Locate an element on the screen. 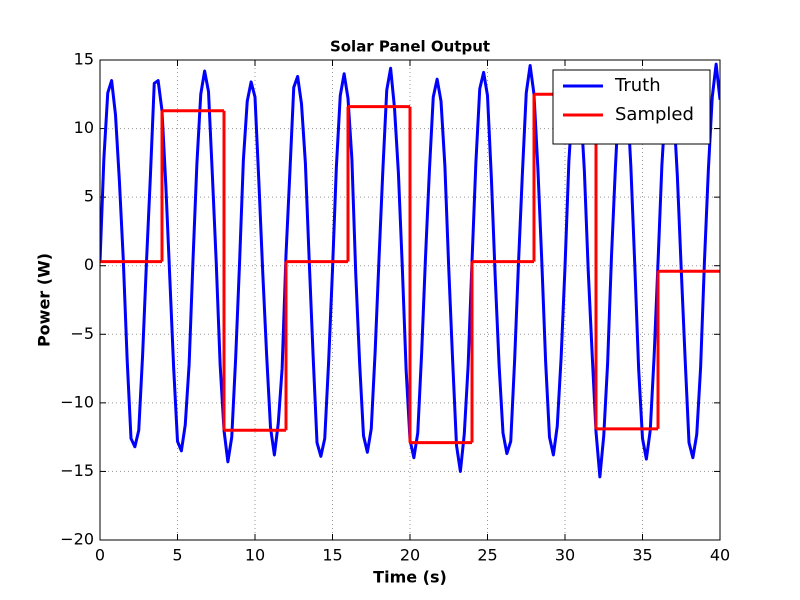 The height and width of the screenshot is (600, 800). legend-label: Sampled is located at coordinates (654, 114).